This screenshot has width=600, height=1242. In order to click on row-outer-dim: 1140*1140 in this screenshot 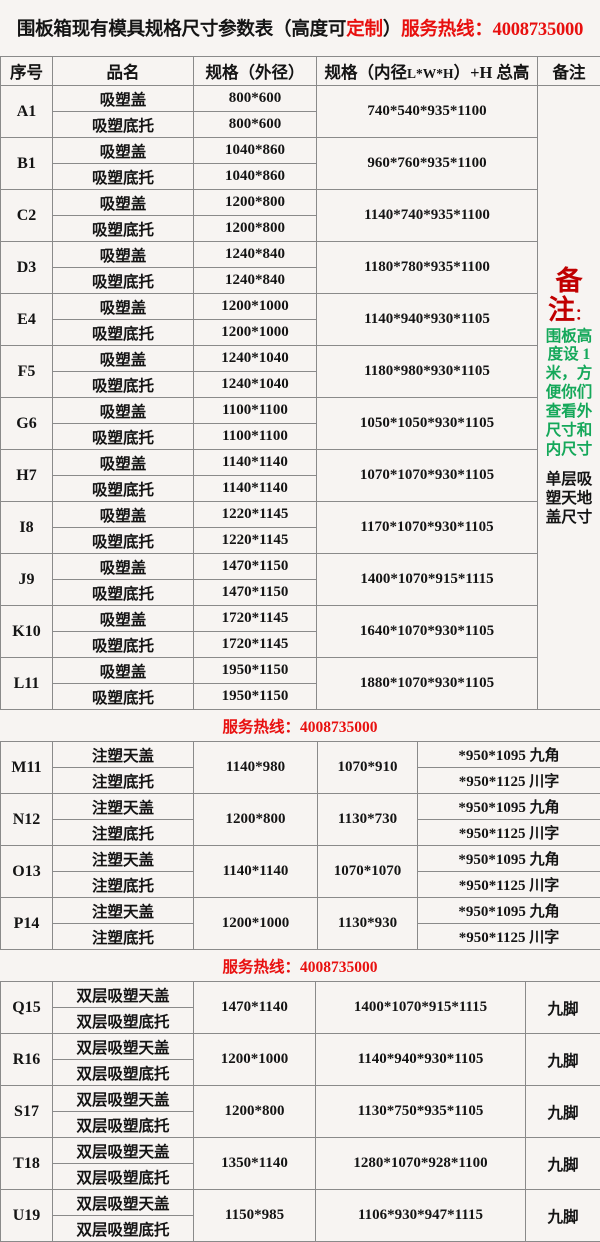, I will do `click(256, 872)`.